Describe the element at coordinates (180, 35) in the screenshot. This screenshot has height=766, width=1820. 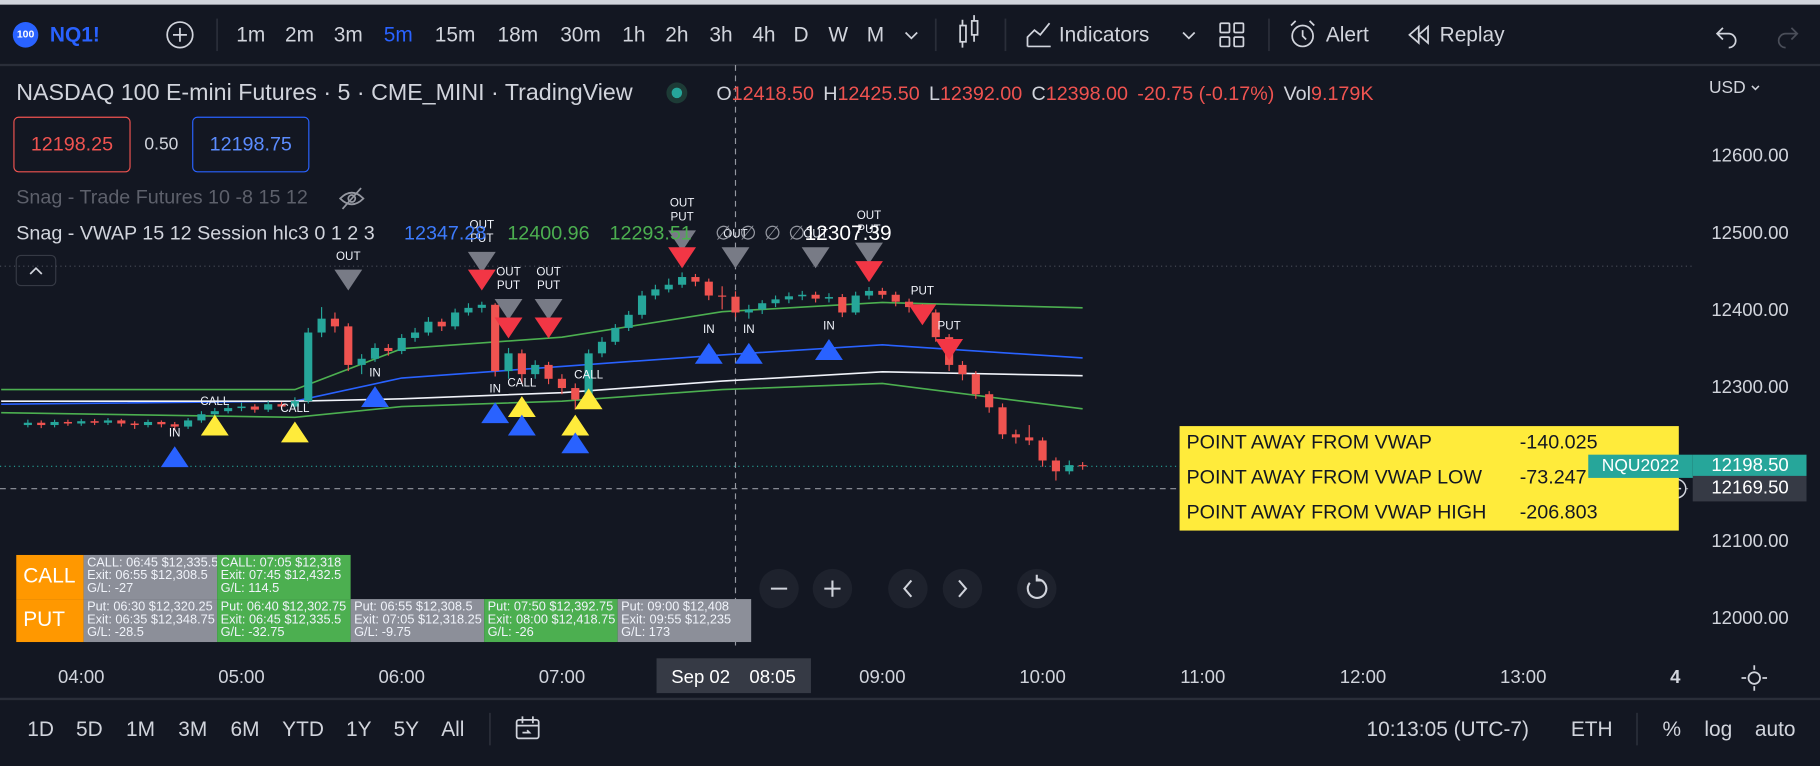
I see `add-symbol` at that location.